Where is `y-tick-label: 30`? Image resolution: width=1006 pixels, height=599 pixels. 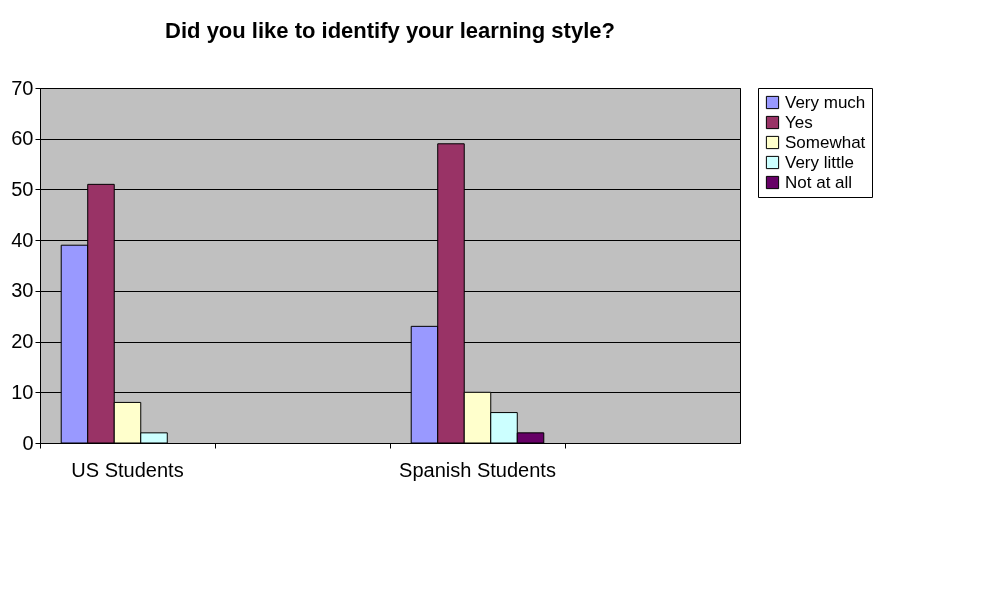 y-tick-label: 30 is located at coordinates (22, 290).